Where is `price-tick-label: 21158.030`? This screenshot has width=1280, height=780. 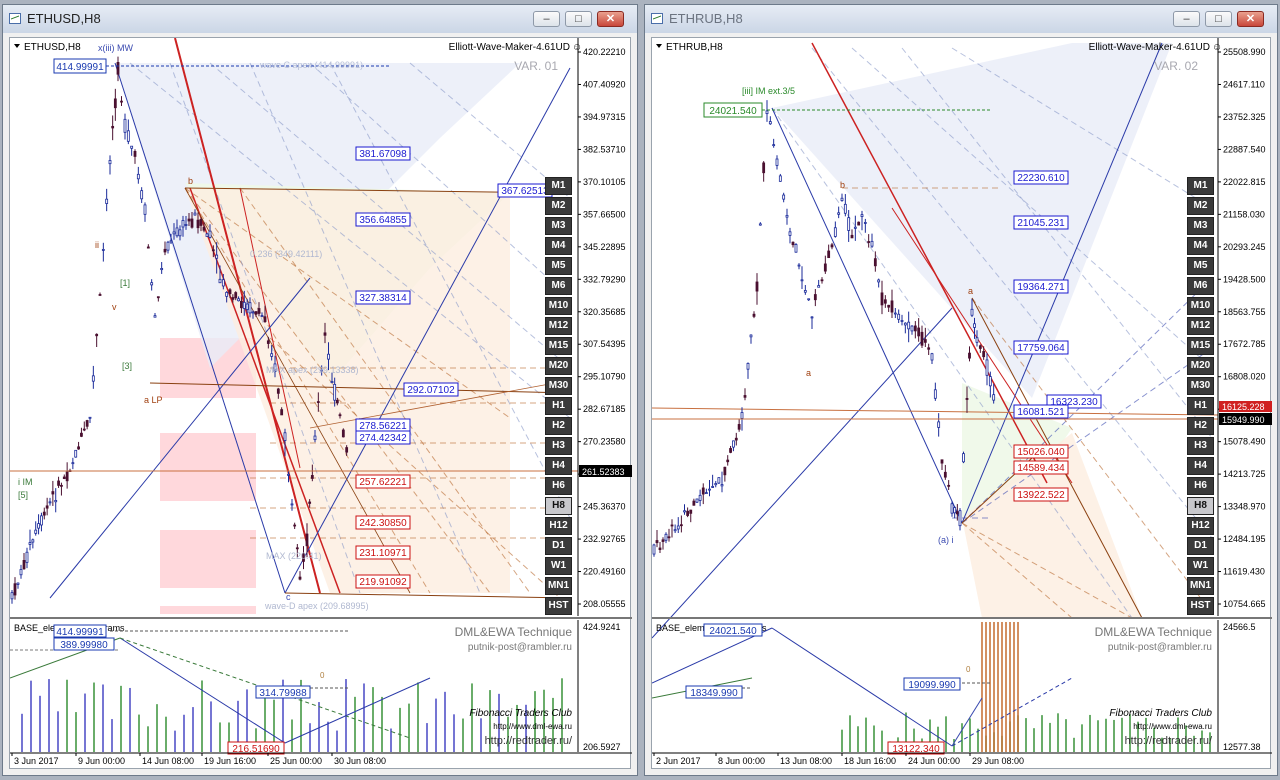 price-tick-label: 21158.030 is located at coordinates (1244, 214).